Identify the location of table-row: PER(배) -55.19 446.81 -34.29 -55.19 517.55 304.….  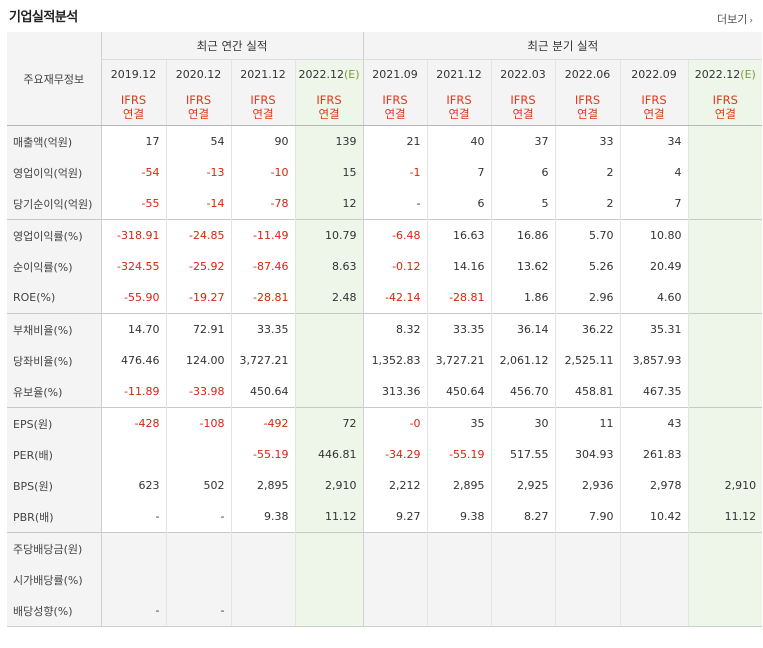
(385, 454).